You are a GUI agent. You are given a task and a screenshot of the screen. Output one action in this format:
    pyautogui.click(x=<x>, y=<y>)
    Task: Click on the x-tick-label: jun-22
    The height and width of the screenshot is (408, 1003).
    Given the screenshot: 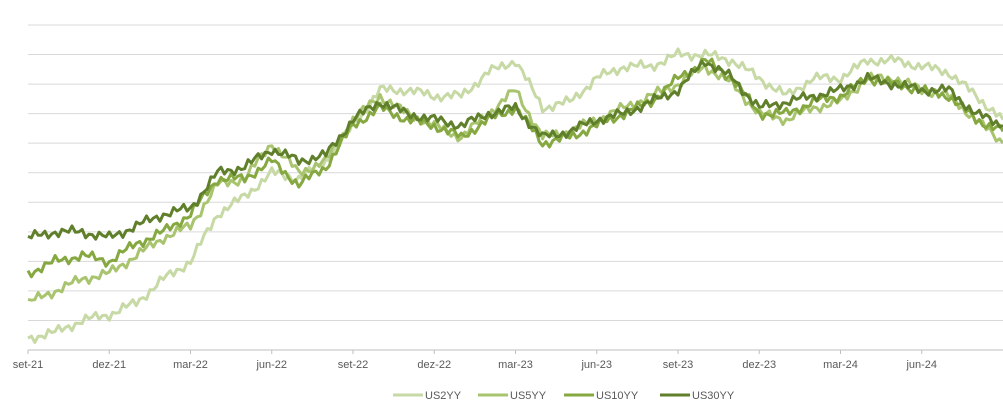 What is the action you would take?
    pyautogui.click(x=271, y=365)
    